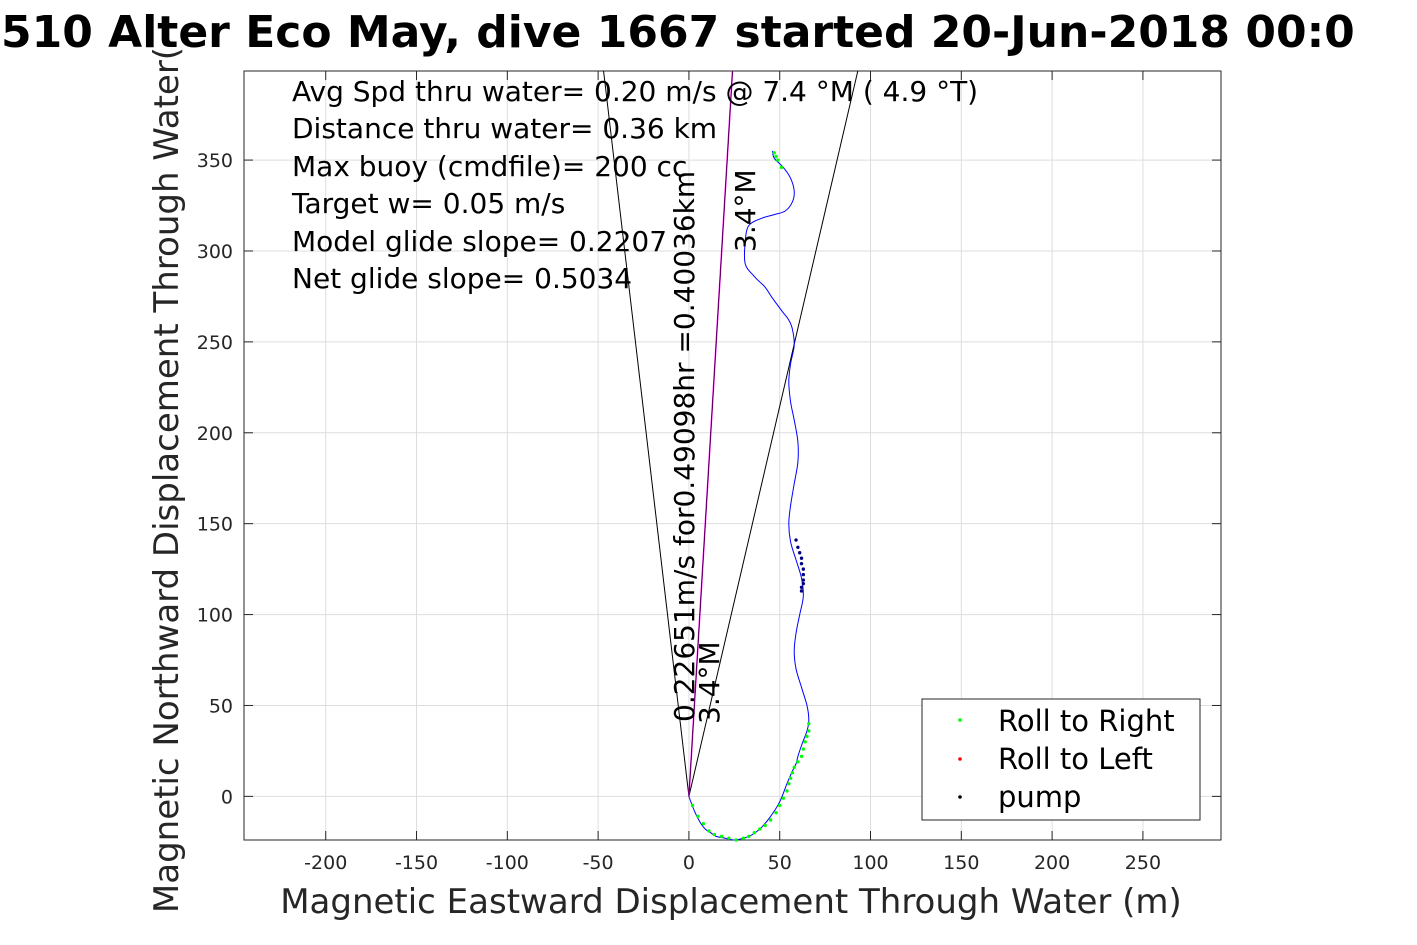 This screenshot has width=1417, height=945. Describe the element at coordinates (689, 863) in the screenshot. I see `x-tick-label: 0` at that location.